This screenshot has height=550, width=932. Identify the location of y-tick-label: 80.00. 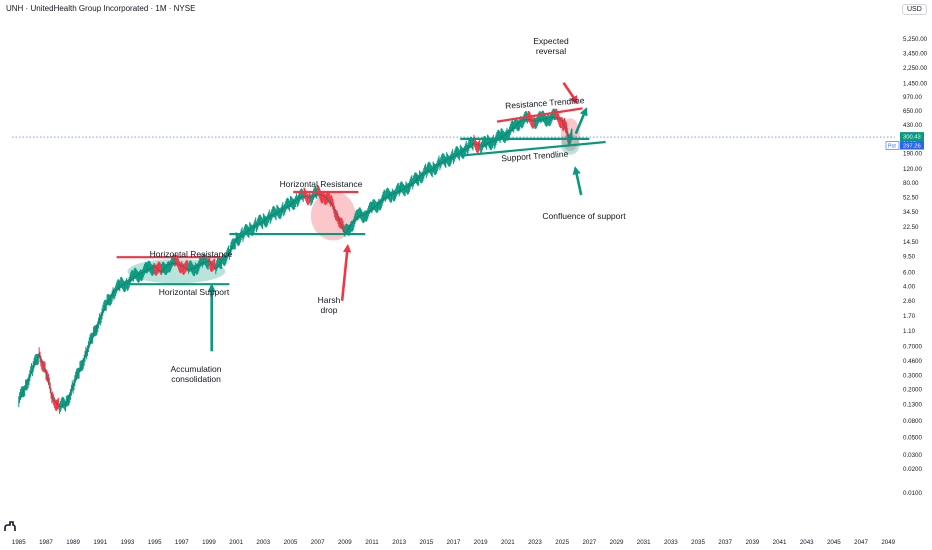
(911, 183).